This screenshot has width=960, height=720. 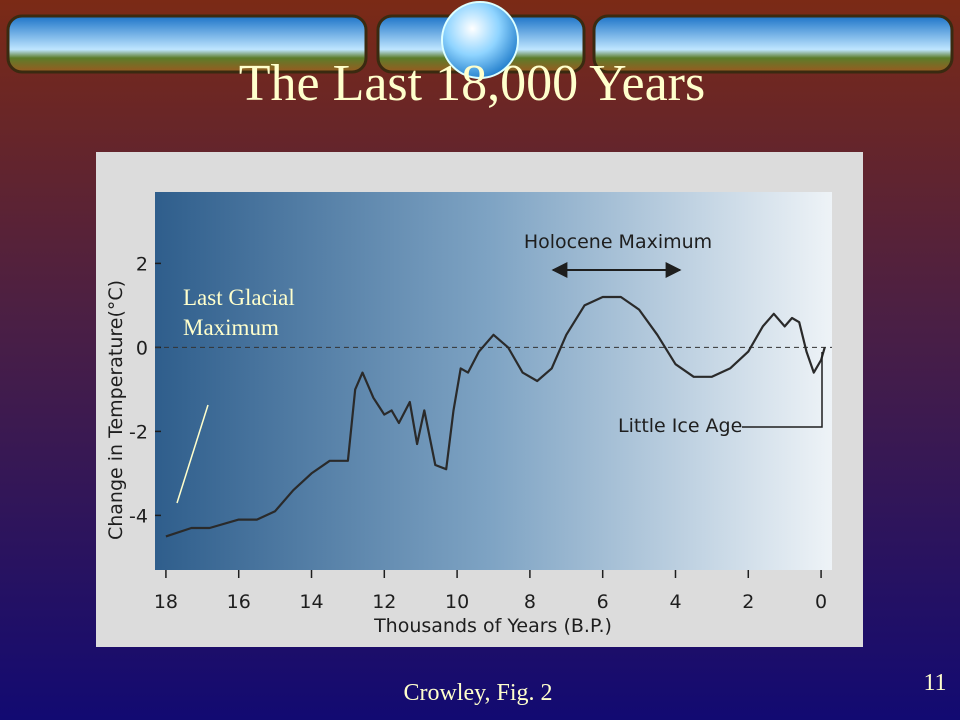 I want to click on annotation: Holocene Maximum, so click(x=618, y=242).